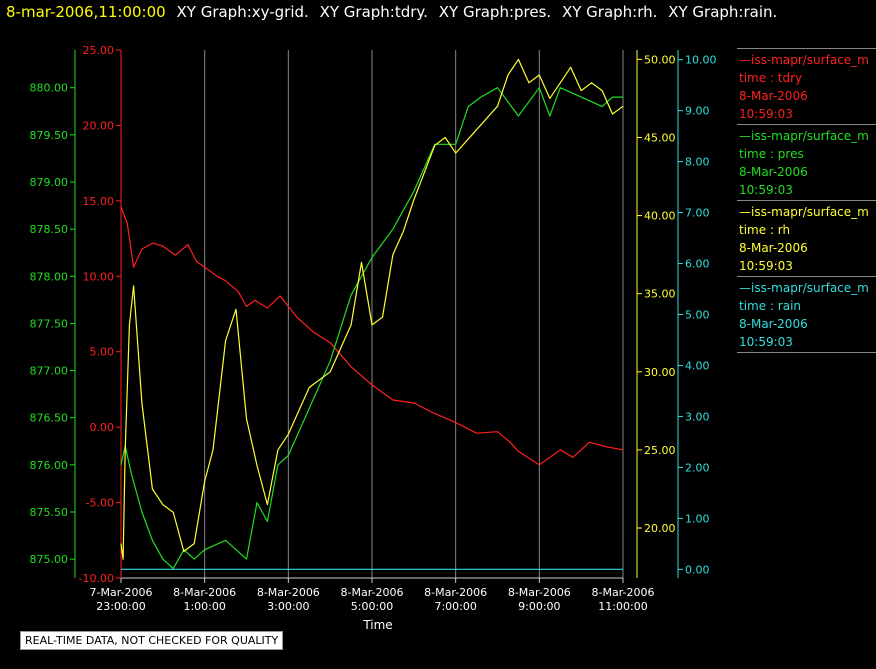 This screenshot has width=876, height=669. Describe the element at coordinates (697, 213) in the screenshot. I see `rain-tick-label: 7.00` at that location.